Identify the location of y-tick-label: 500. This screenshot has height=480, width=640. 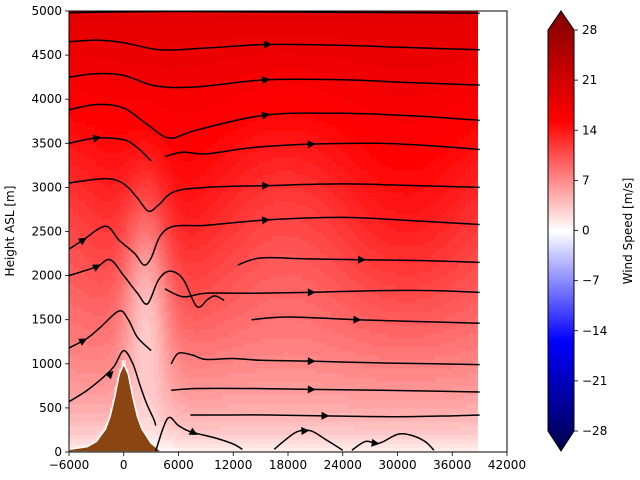
(50, 408).